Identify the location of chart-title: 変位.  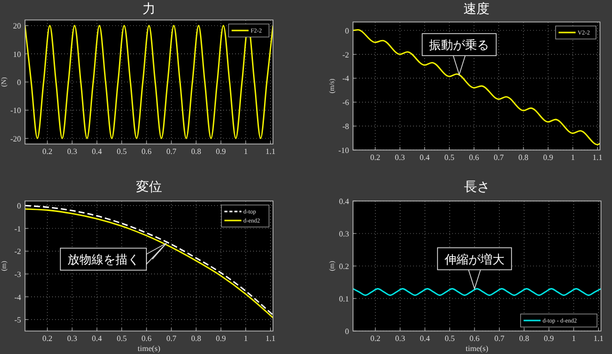
(149, 187).